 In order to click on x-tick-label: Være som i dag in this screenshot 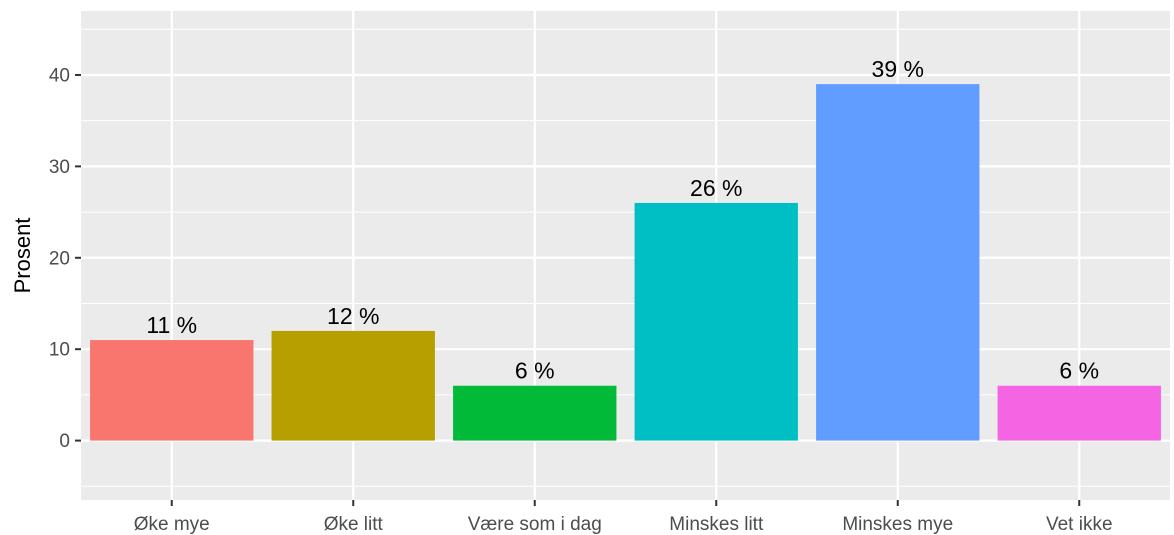, I will do `click(535, 524)`.